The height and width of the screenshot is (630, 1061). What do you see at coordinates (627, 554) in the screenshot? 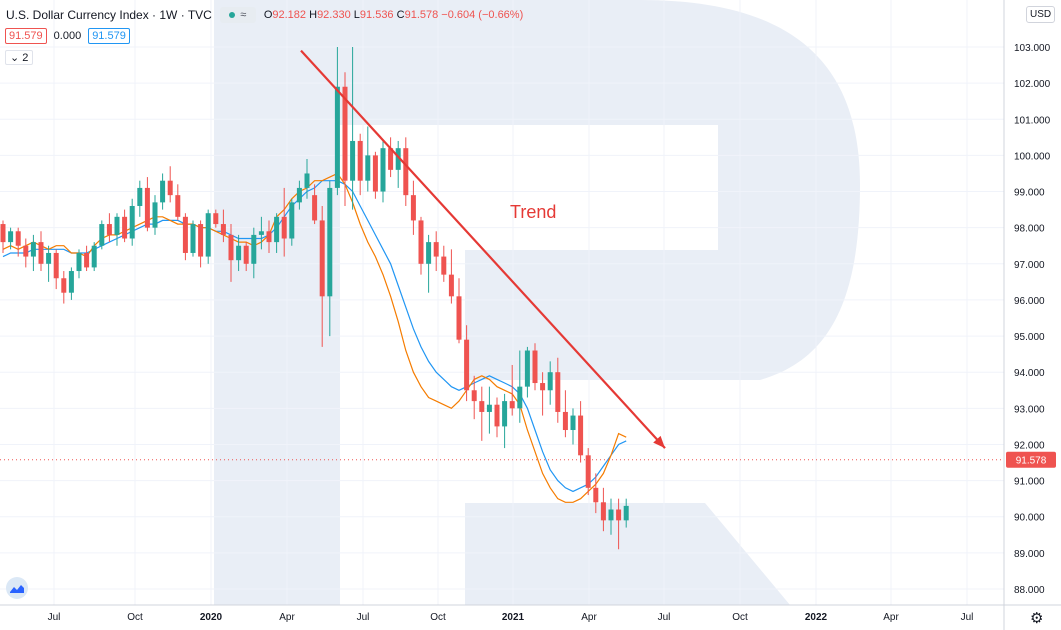
I see `watermark-r-leg` at bounding box center [627, 554].